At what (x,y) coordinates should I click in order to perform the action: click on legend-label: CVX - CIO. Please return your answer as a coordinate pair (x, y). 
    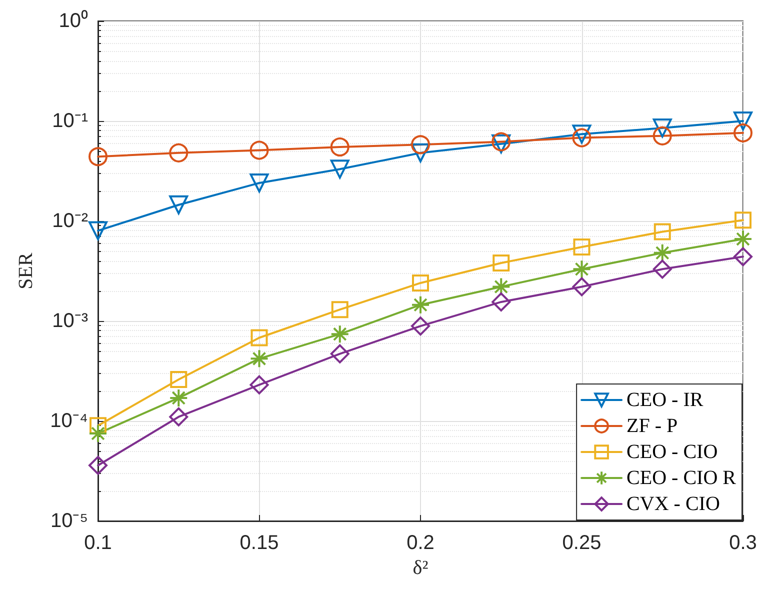
    Looking at the image, I should click on (673, 504).